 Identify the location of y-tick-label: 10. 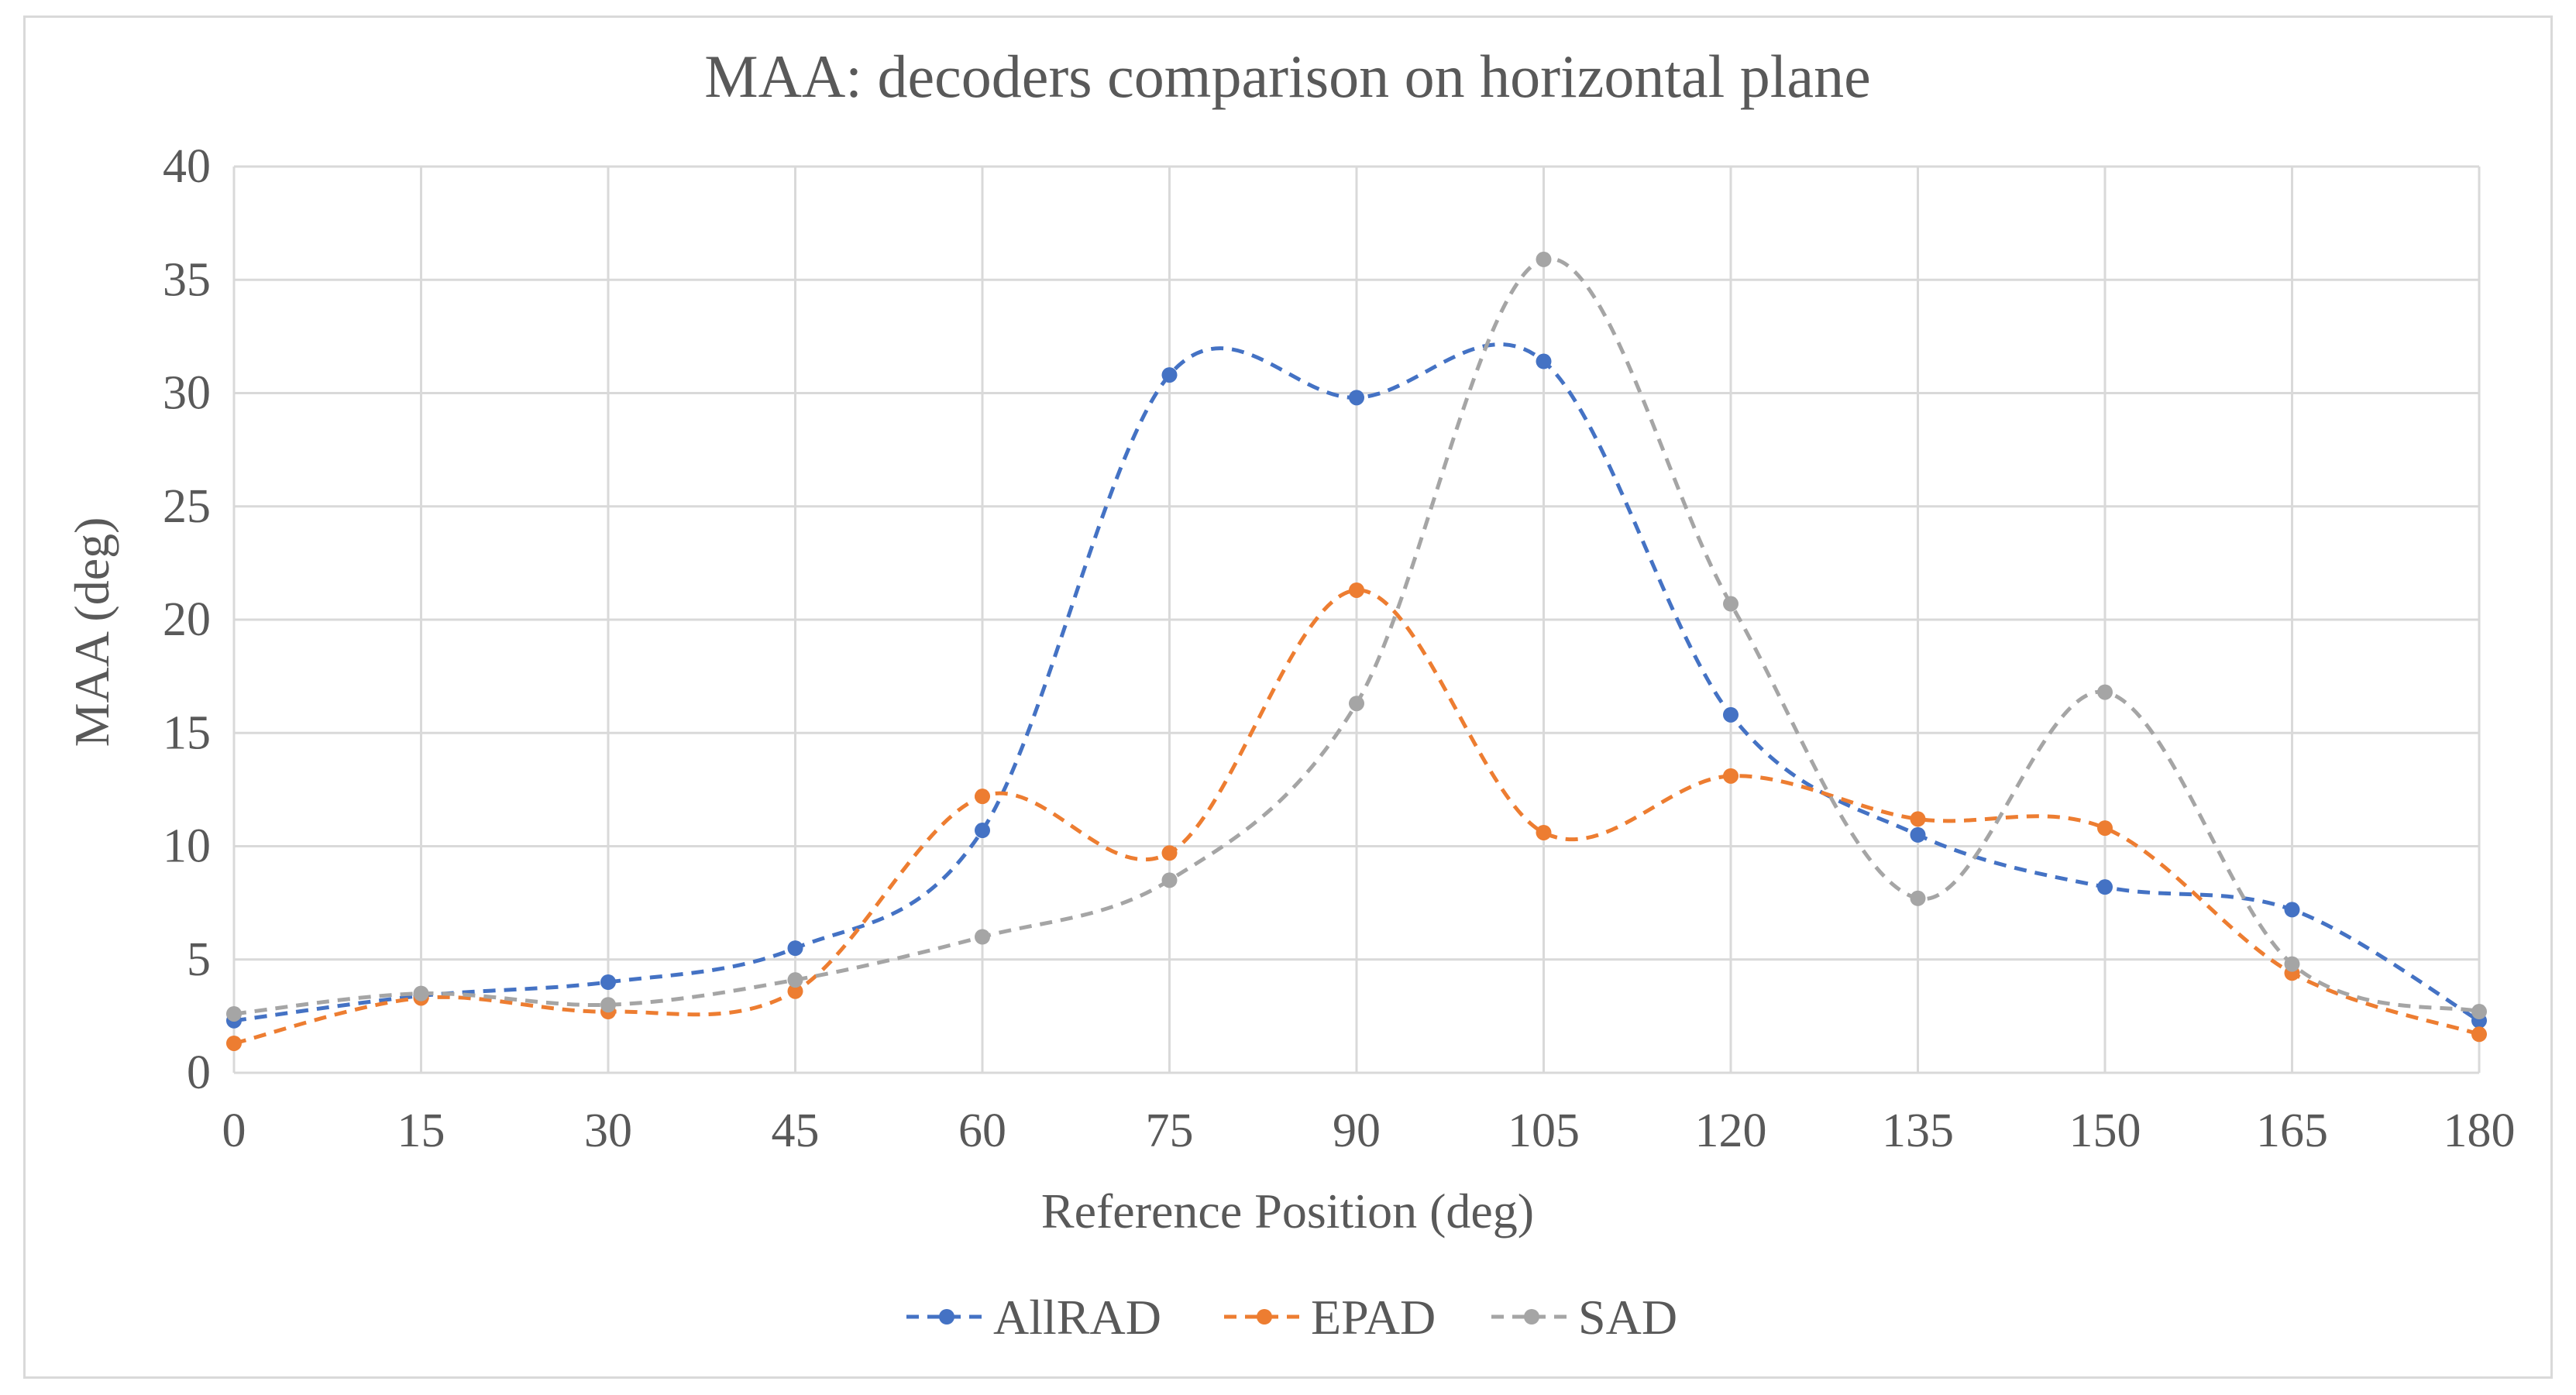
(187, 846).